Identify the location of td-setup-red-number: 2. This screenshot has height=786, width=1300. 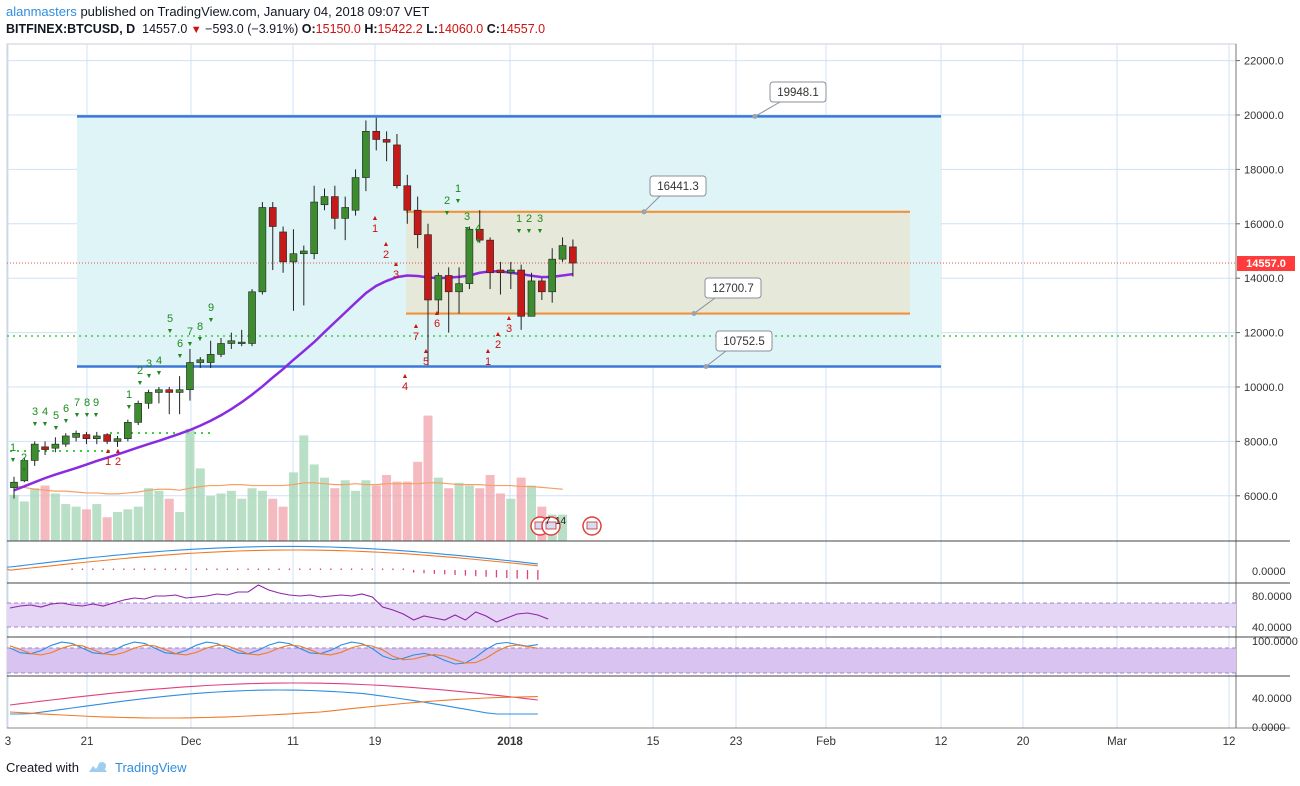
(498, 345).